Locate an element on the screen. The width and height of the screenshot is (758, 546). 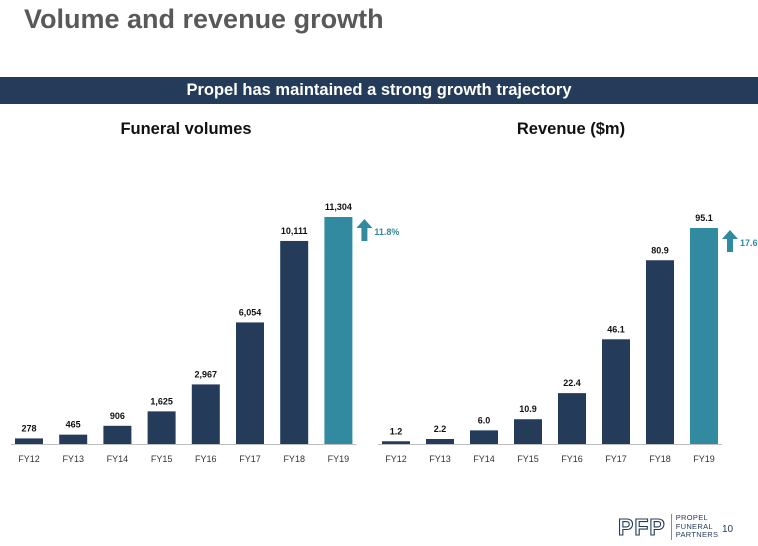
data-label: 906 is located at coordinates (117, 416).